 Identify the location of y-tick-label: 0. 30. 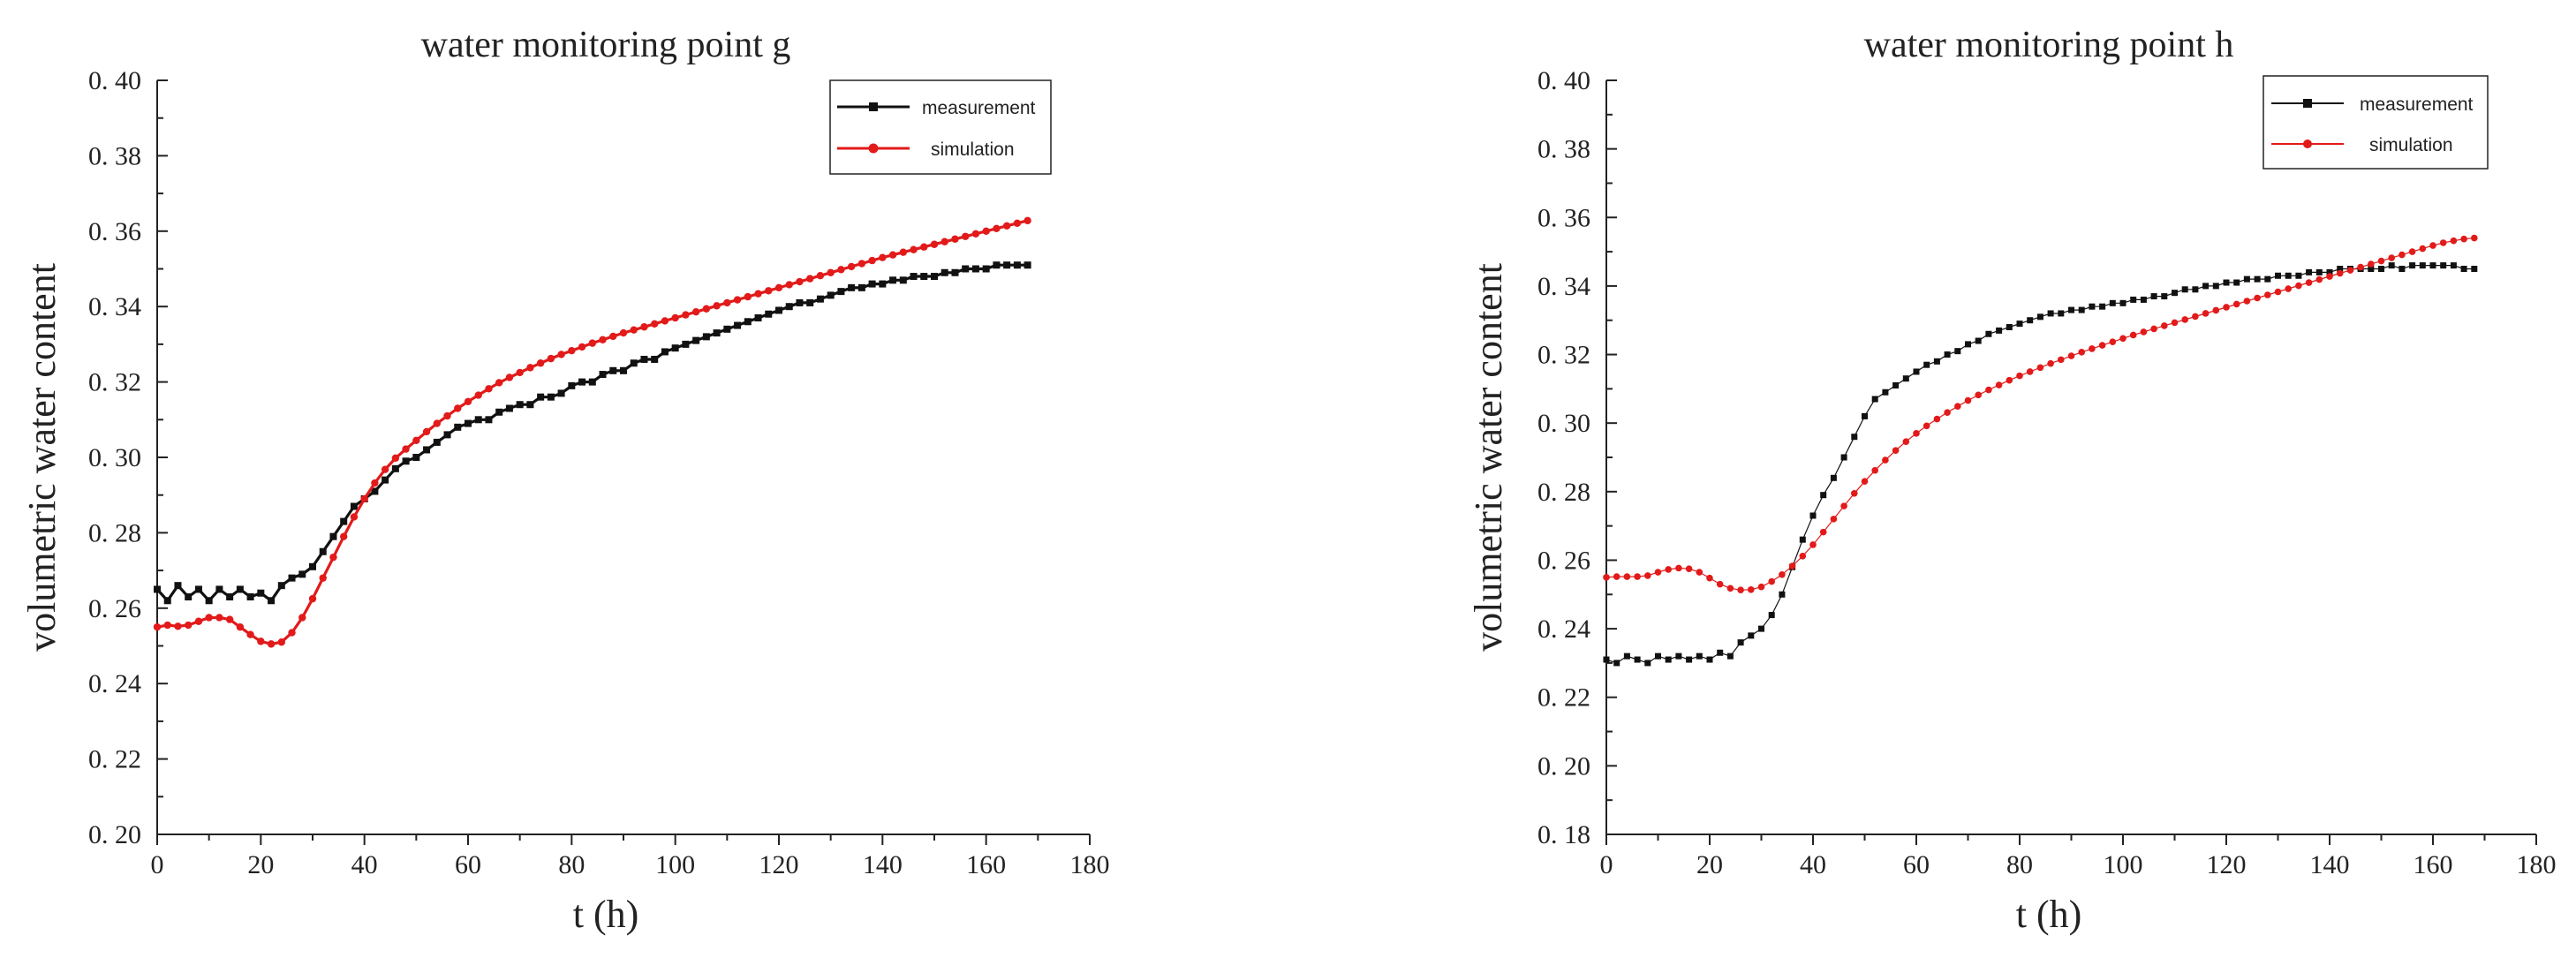
(1563, 424).